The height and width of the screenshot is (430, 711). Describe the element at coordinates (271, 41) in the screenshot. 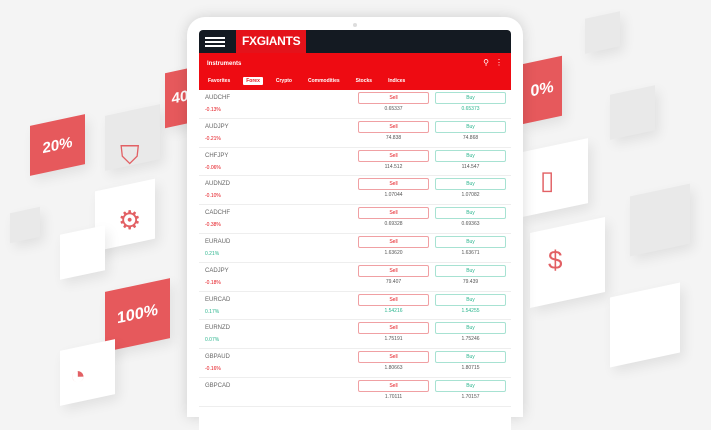

I see `logo: FXGIANTS` at that location.